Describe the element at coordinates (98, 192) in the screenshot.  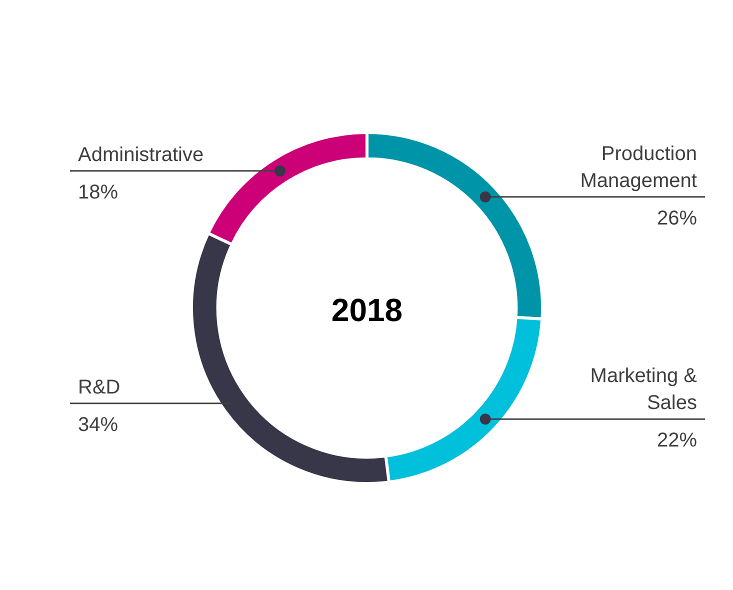
I see `data-label: 18%` at that location.